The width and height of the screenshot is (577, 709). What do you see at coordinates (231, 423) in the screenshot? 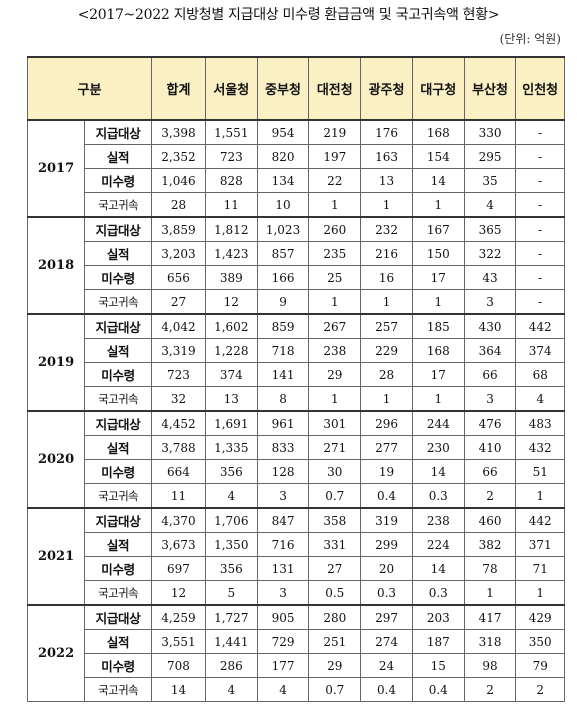
I see `cell-seoul: 1,691` at bounding box center [231, 423].